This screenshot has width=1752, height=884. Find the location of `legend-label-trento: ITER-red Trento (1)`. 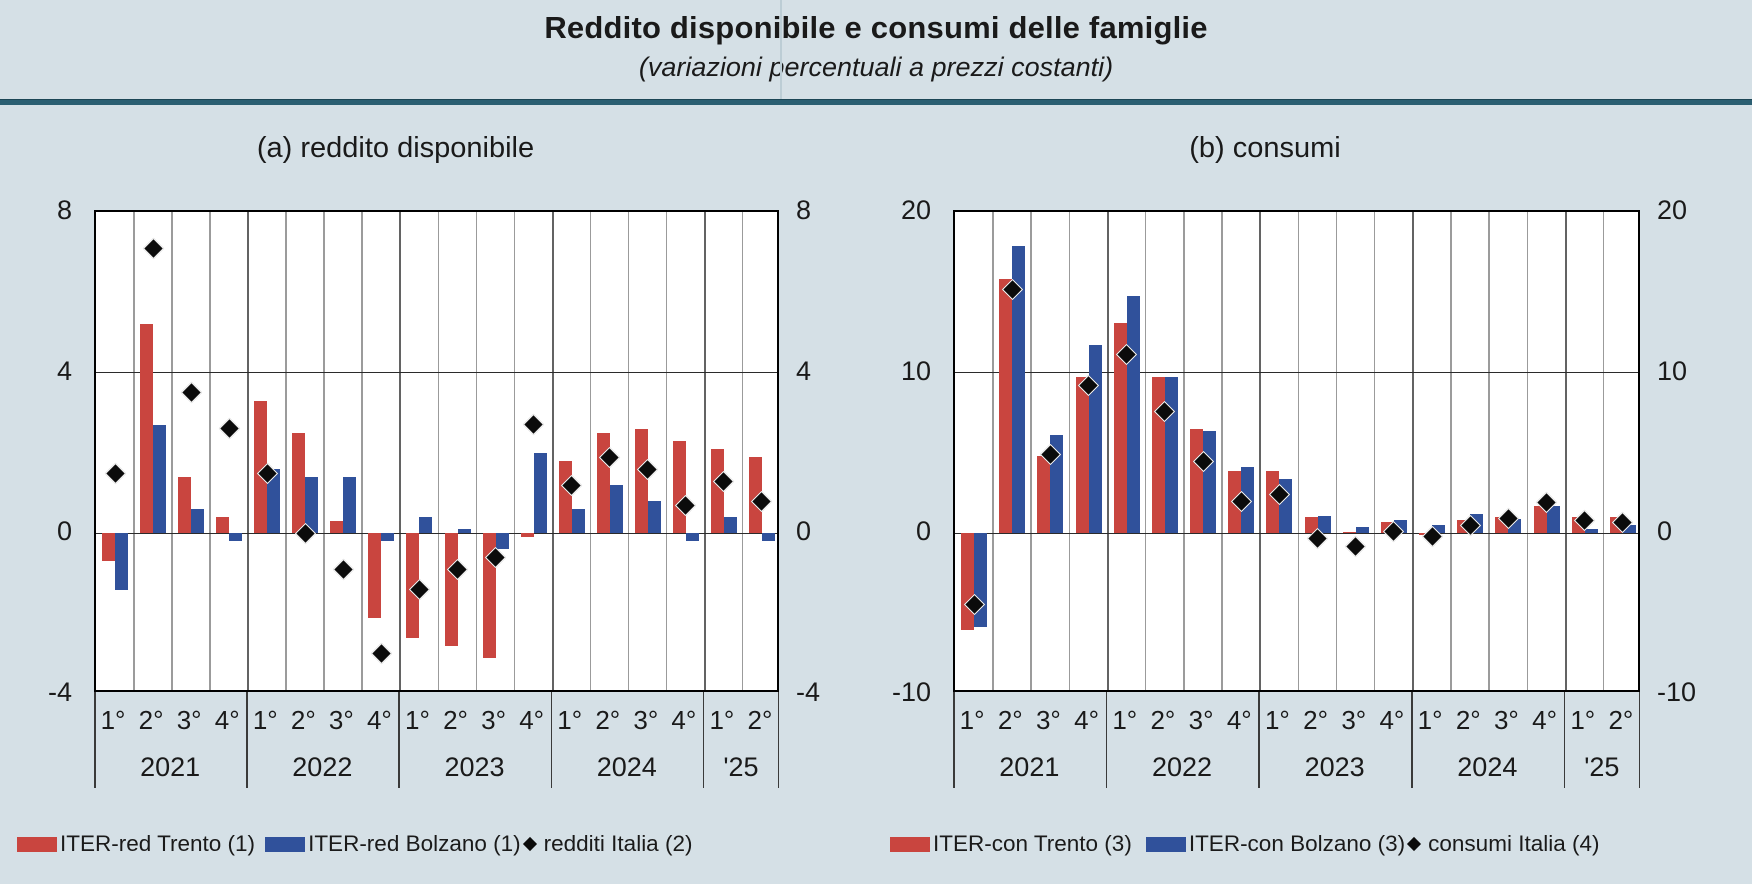

legend-label-trento: ITER-red Trento (1) is located at coordinates (158, 843).